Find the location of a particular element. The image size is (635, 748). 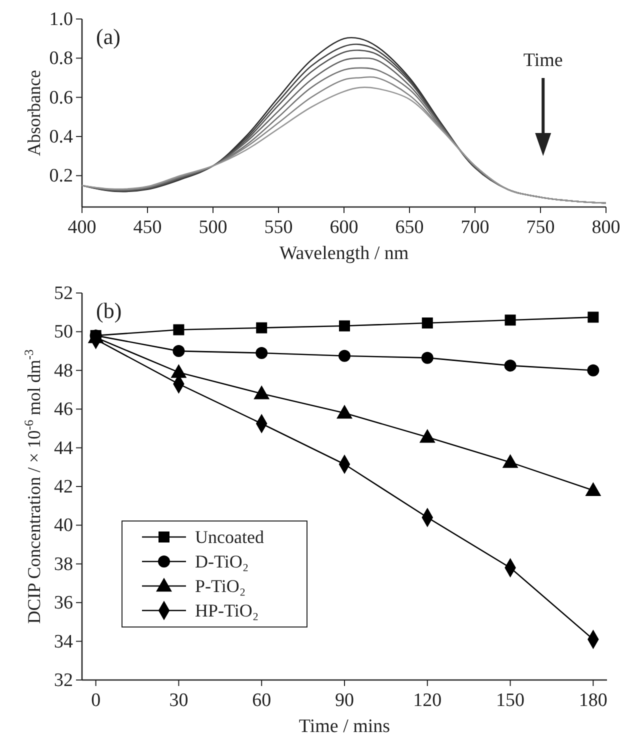

y-tick-label: 40 is located at coordinates (63, 525).